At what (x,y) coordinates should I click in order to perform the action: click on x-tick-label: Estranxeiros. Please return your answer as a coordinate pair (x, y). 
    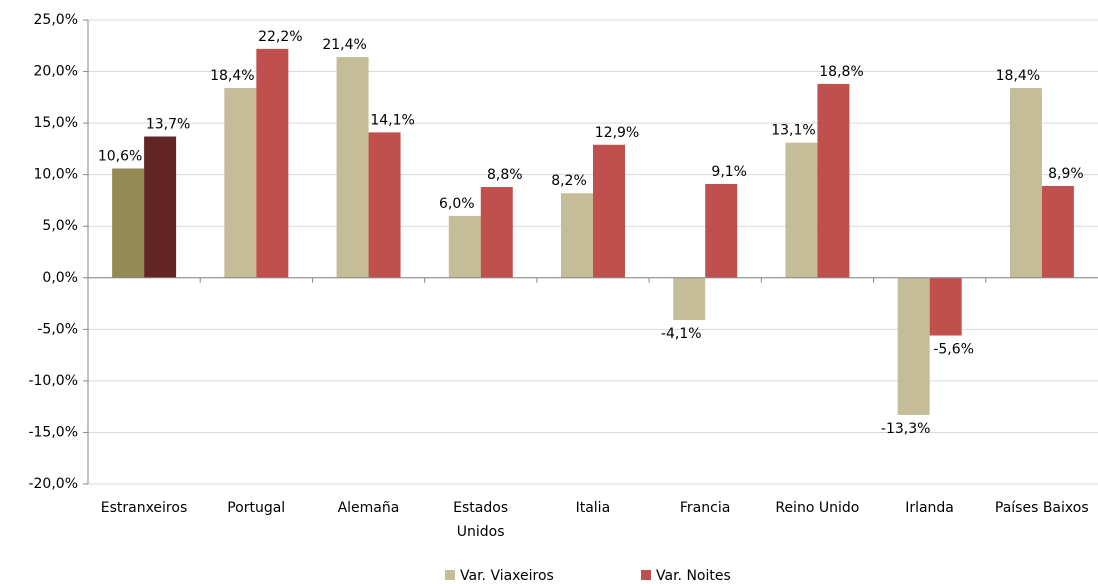
    Looking at the image, I should click on (144, 508).